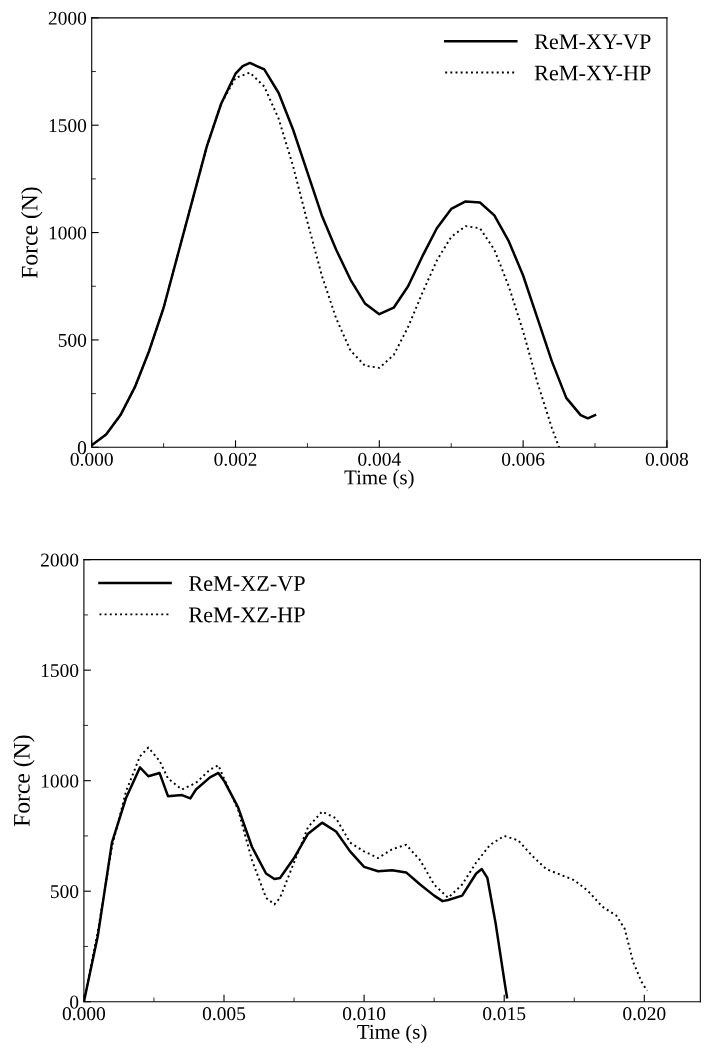 Image resolution: width=711 pixels, height=1050 pixels. Describe the element at coordinates (224, 1014) in the screenshot. I see `x-tick-label: 0.005` at that location.